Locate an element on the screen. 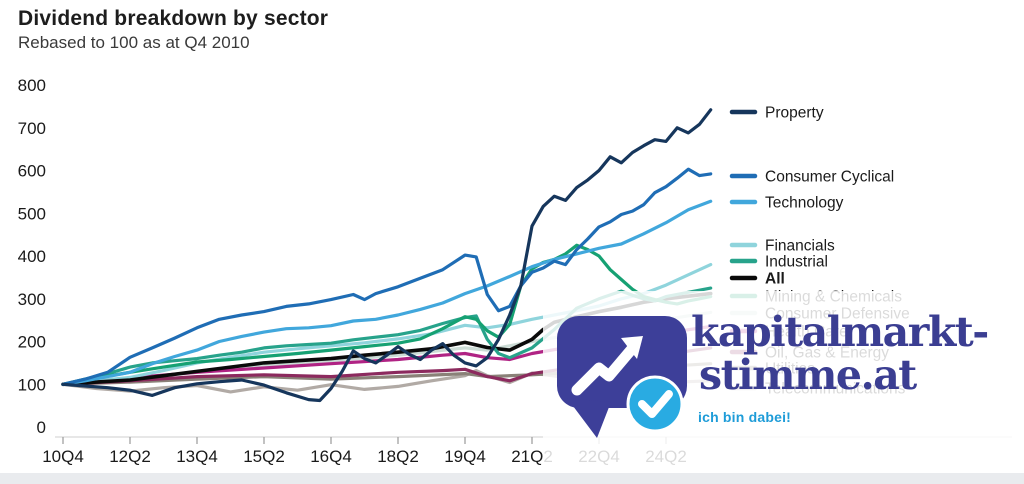 This screenshot has height=484, width=1024. legend-label-financials: Financials is located at coordinates (800, 246).